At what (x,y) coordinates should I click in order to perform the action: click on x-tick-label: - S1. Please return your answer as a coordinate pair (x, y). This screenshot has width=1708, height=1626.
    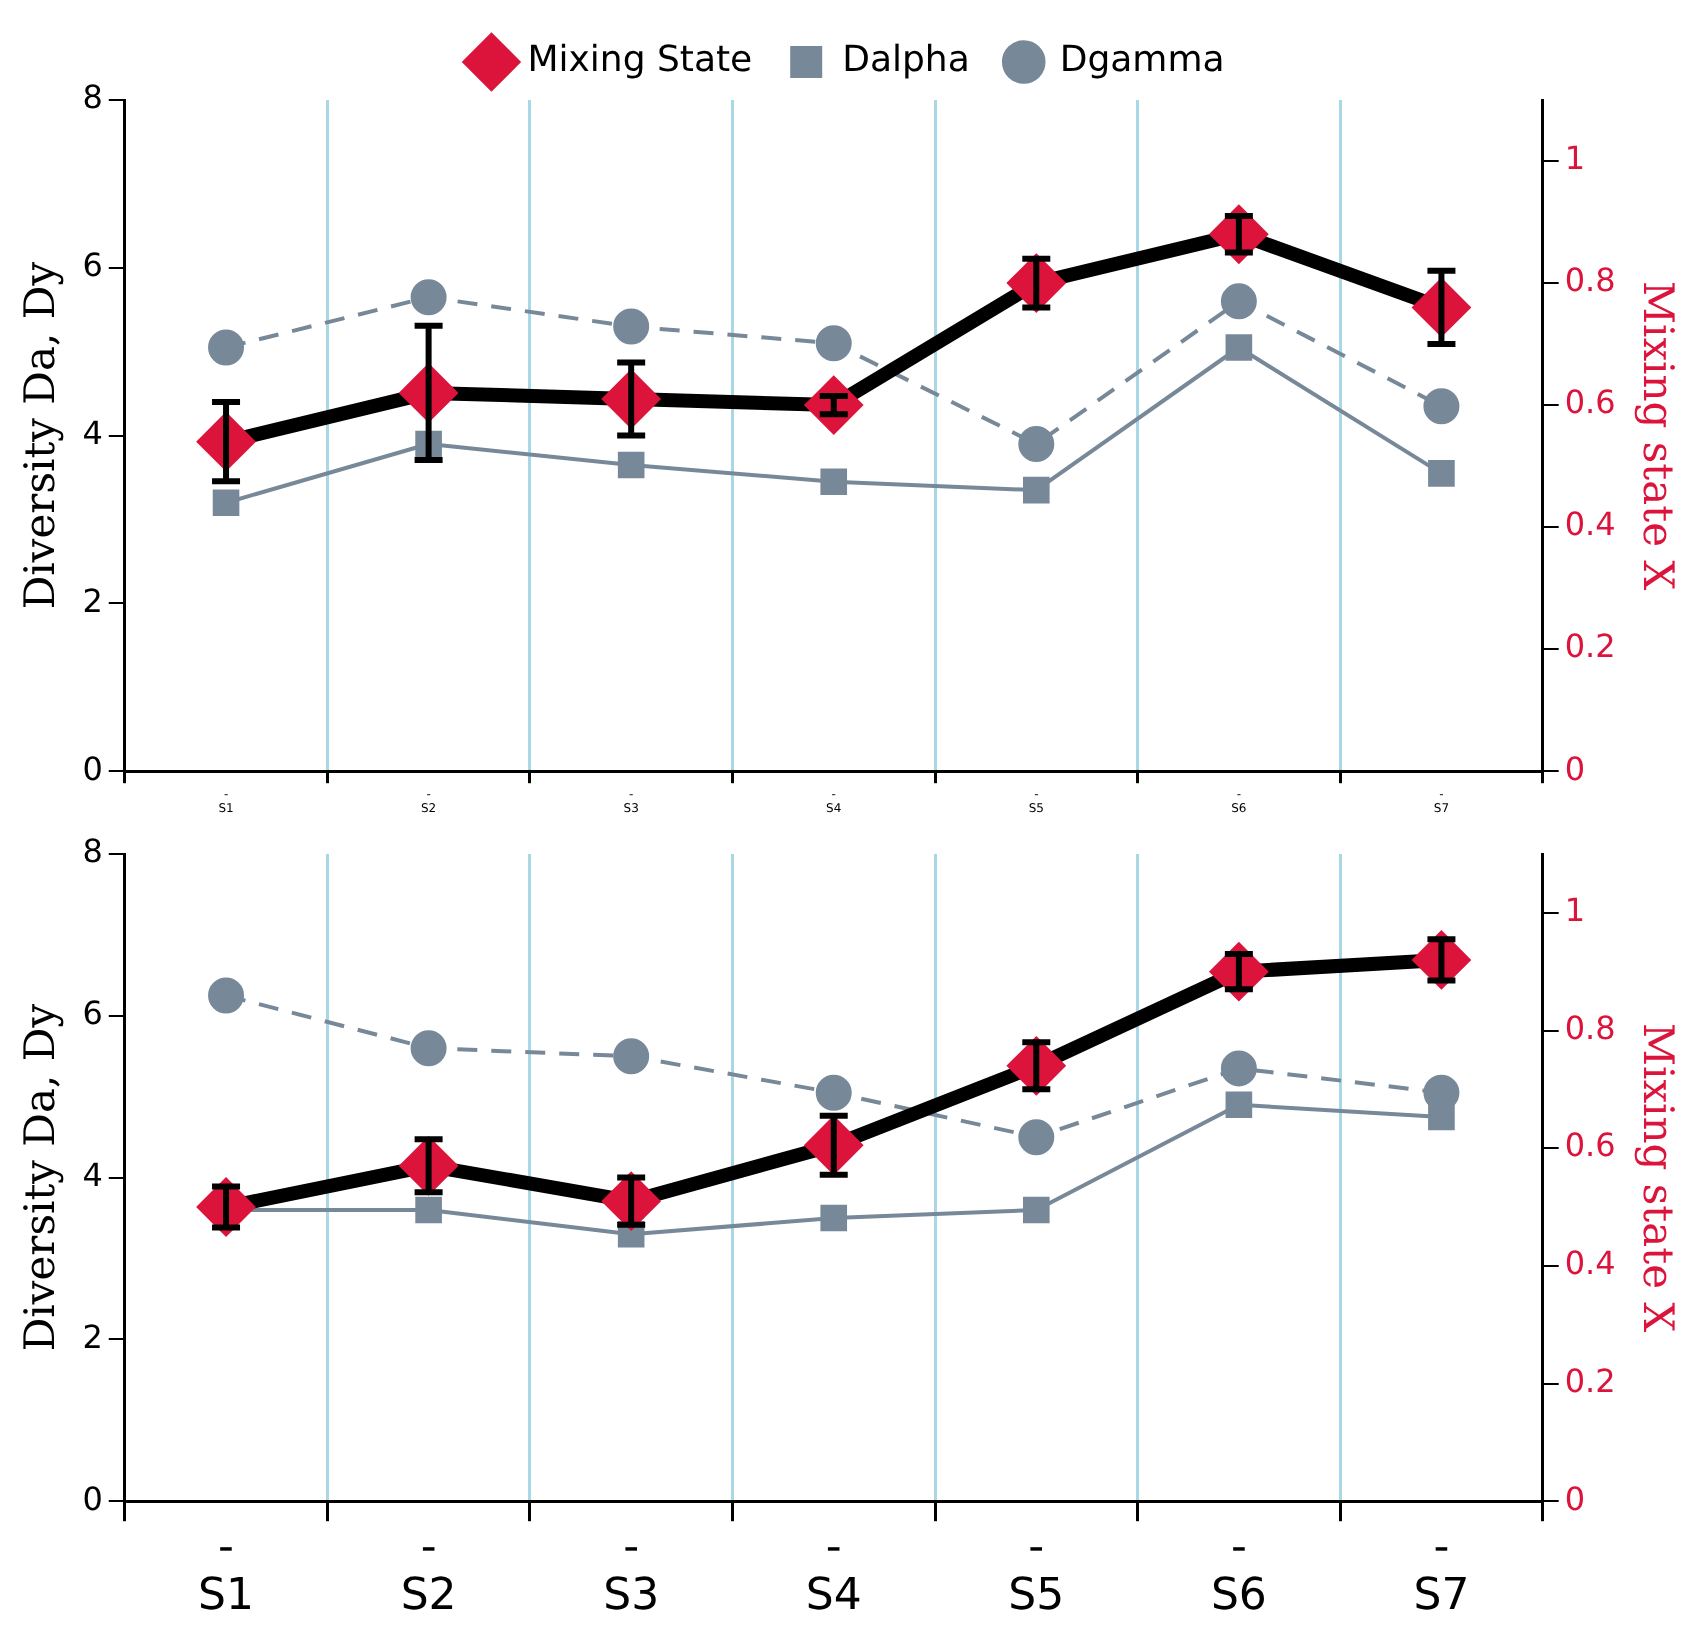
    Looking at the image, I should click on (226, 1572).